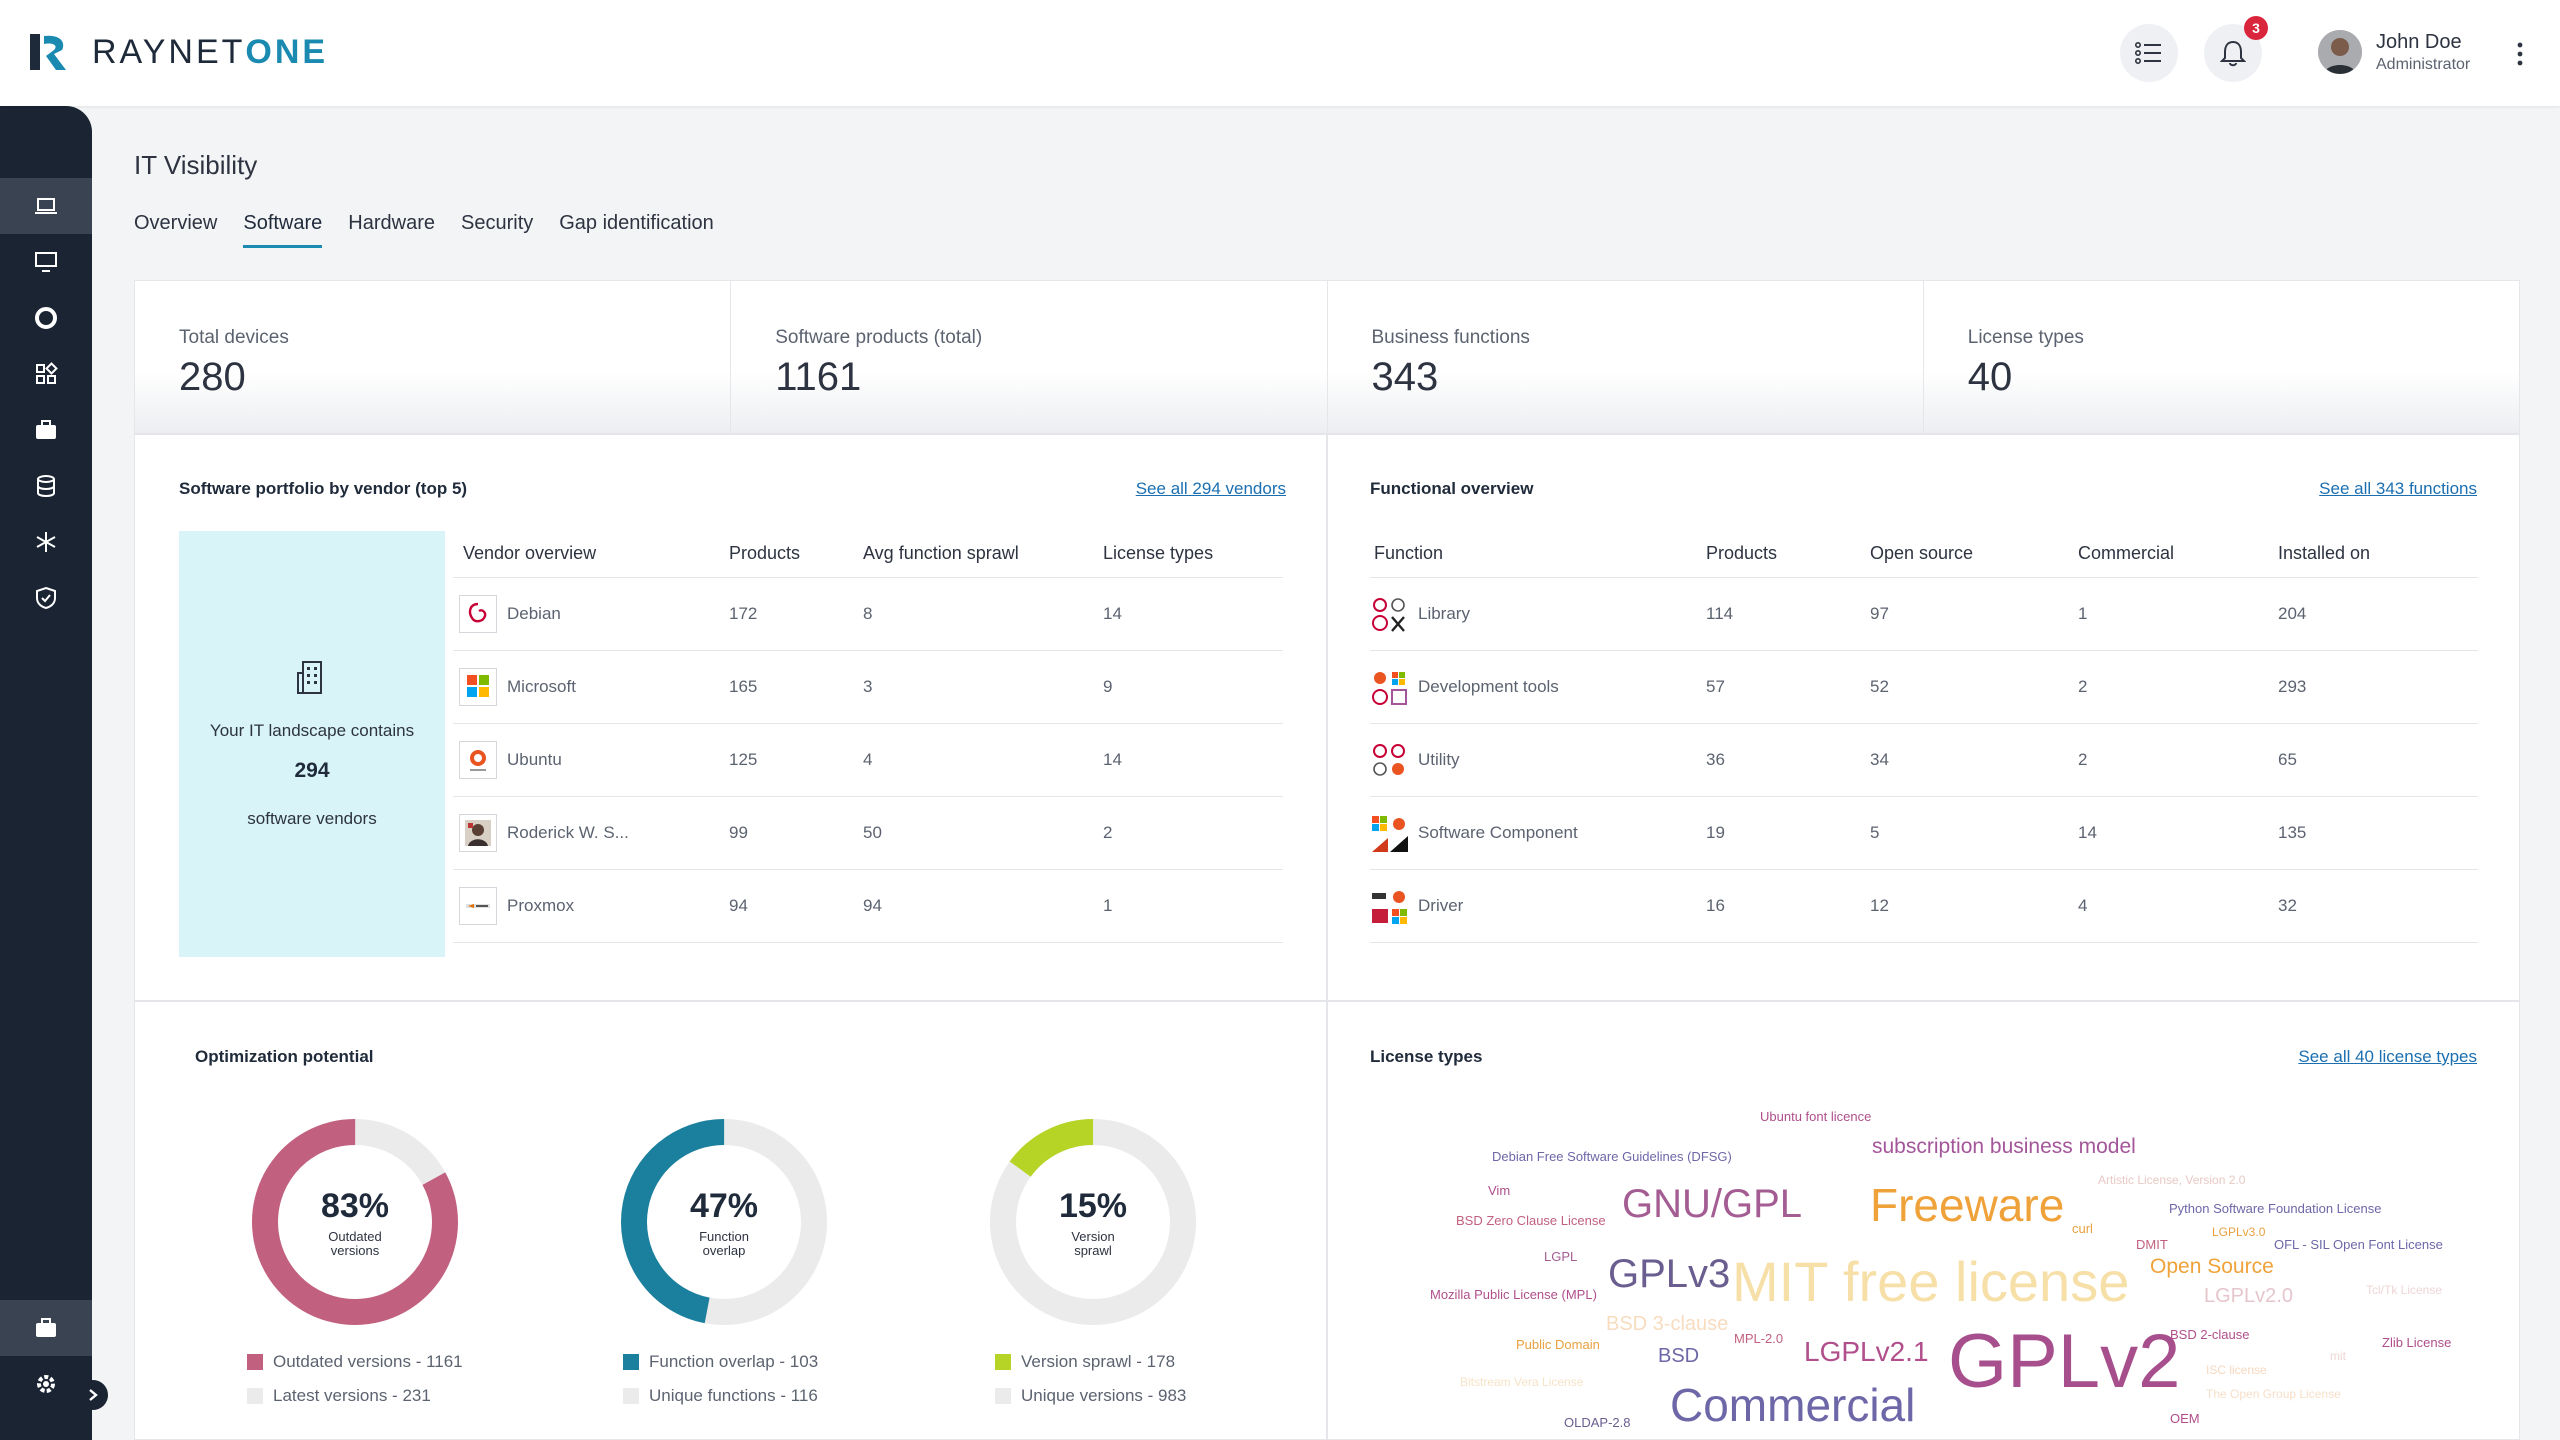 This screenshot has width=2560, height=1440. Describe the element at coordinates (868, 614) in the screenshot. I see `table-row: Debian 172 8 14` at that location.